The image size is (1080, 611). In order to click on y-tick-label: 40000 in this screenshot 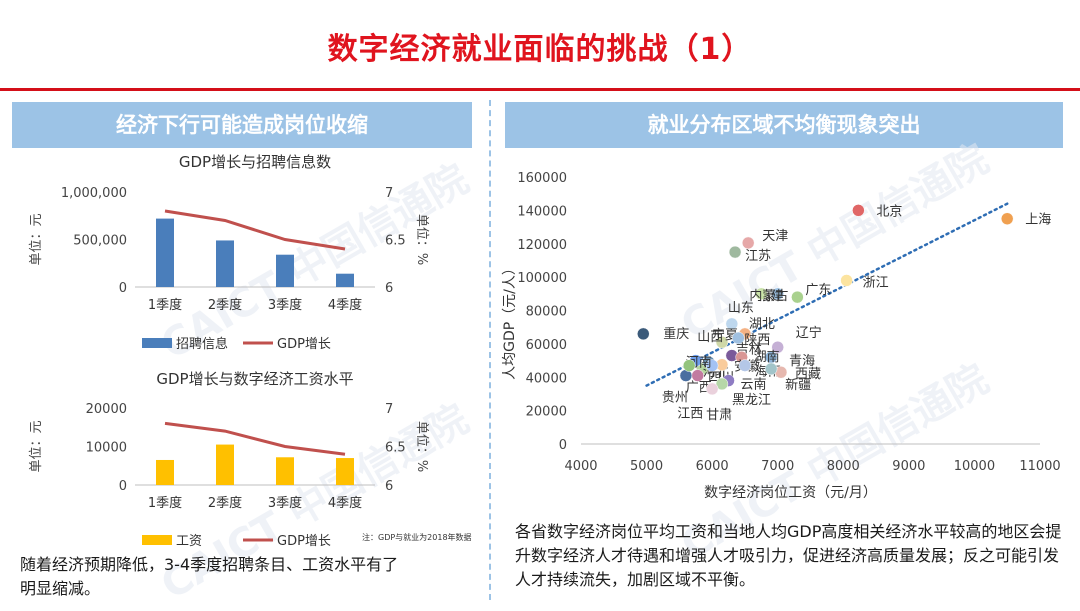, I will do `click(546, 378)`.